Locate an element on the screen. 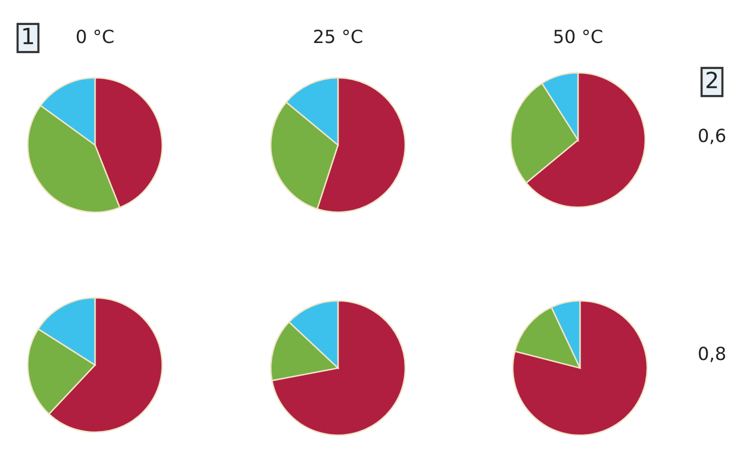 The width and height of the screenshot is (733, 450). chart-title: 50 °C is located at coordinates (578, 37).